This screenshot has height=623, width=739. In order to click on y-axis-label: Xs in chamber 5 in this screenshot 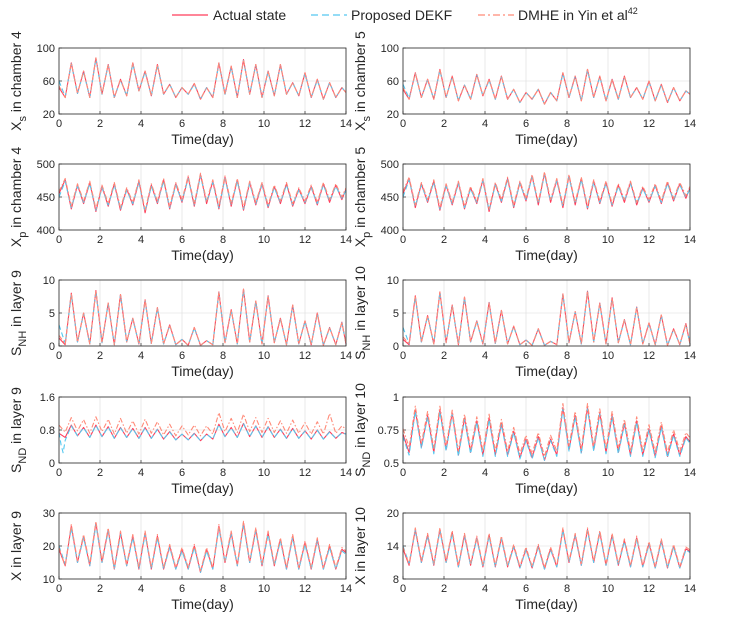, I will do `click(362, 81)`.